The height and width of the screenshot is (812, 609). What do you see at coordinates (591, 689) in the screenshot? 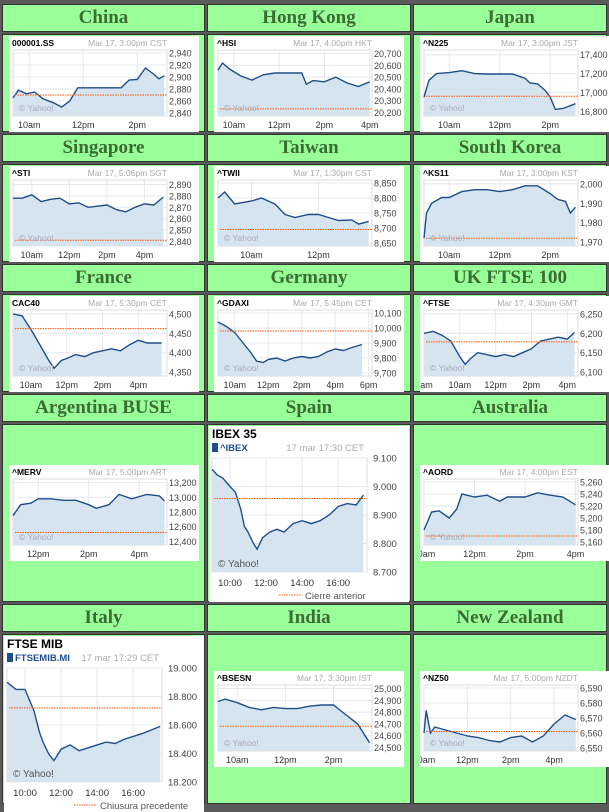
I see `y-tick-label: 6,590` at bounding box center [591, 689].